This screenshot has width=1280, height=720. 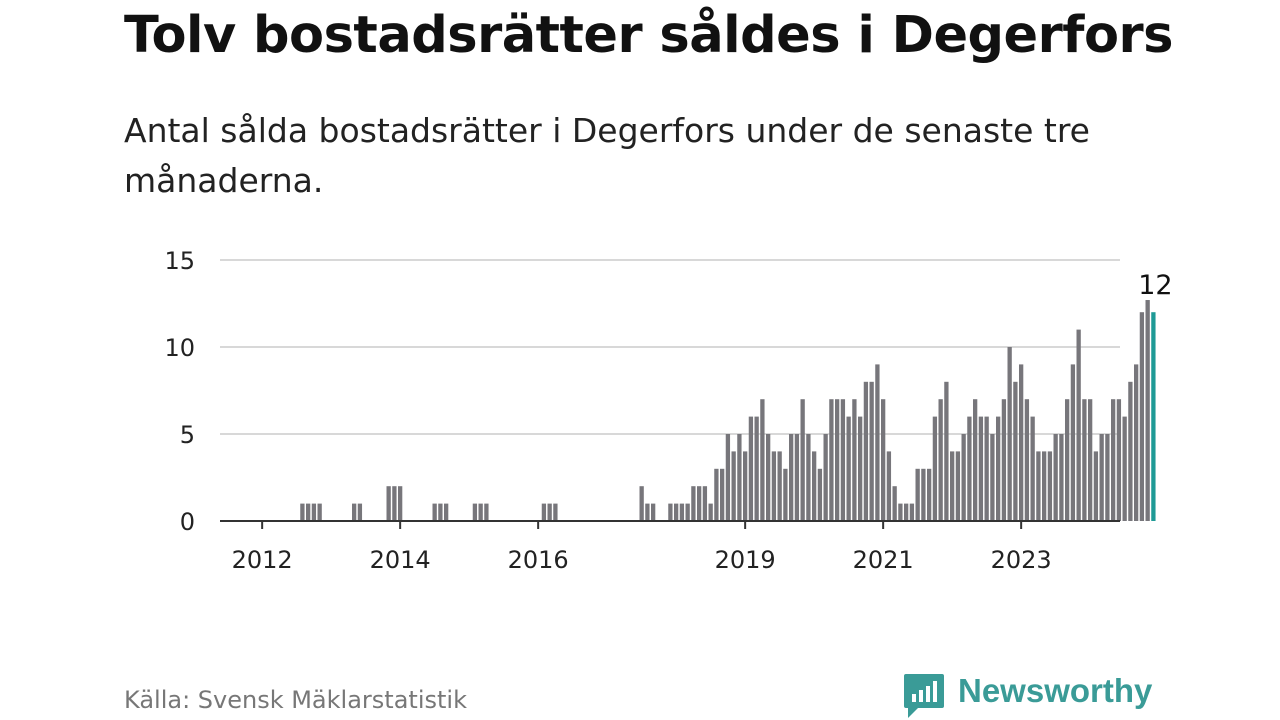 I want to click on brand: Newsworthy, so click(x=1037, y=696).